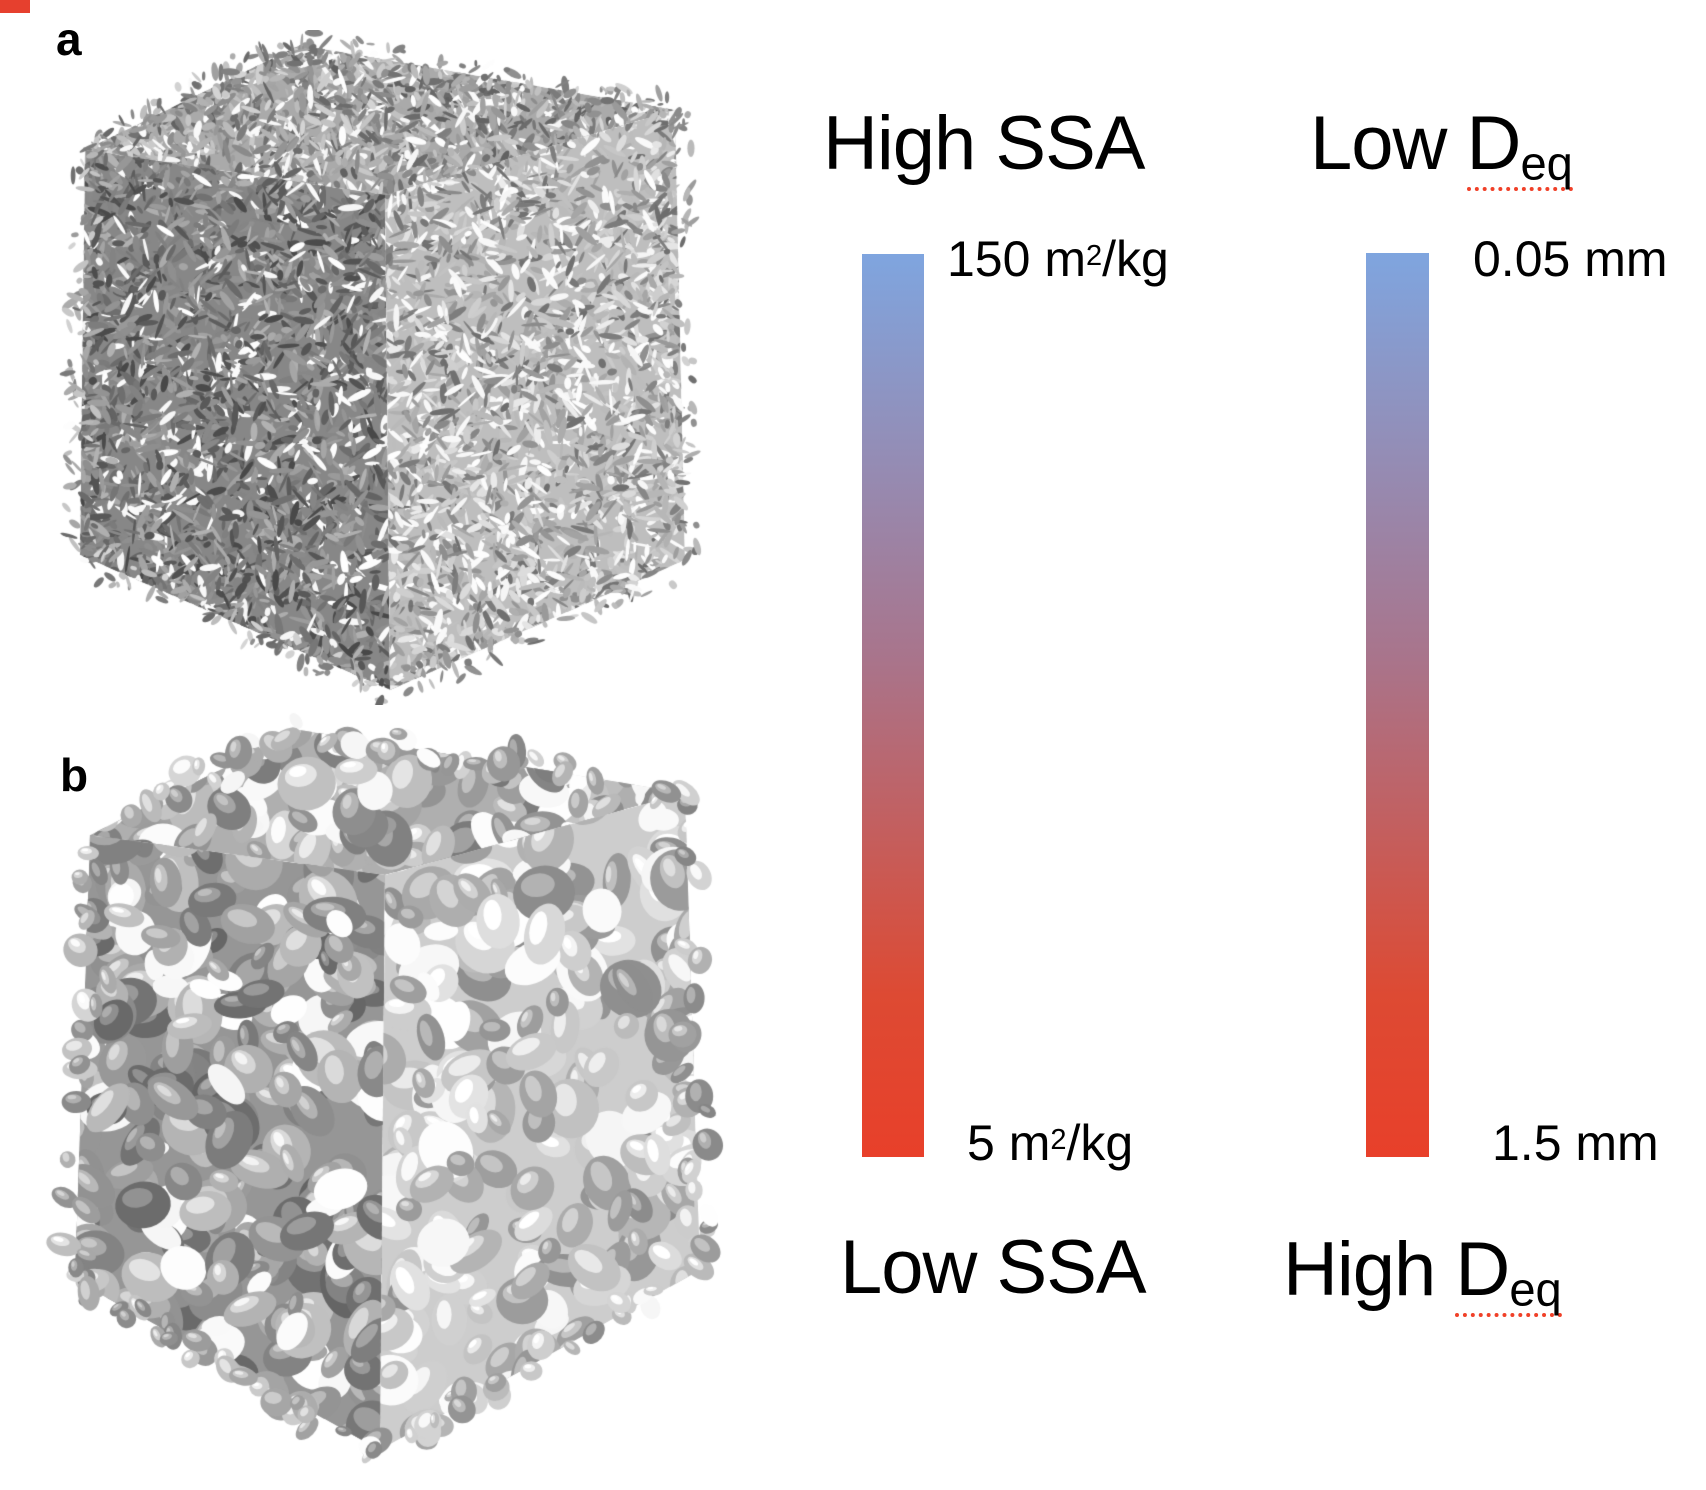 This screenshot has width=1706, height=1490. I want to click on ssa-low-label: Low SSA, so click(993, 1267).